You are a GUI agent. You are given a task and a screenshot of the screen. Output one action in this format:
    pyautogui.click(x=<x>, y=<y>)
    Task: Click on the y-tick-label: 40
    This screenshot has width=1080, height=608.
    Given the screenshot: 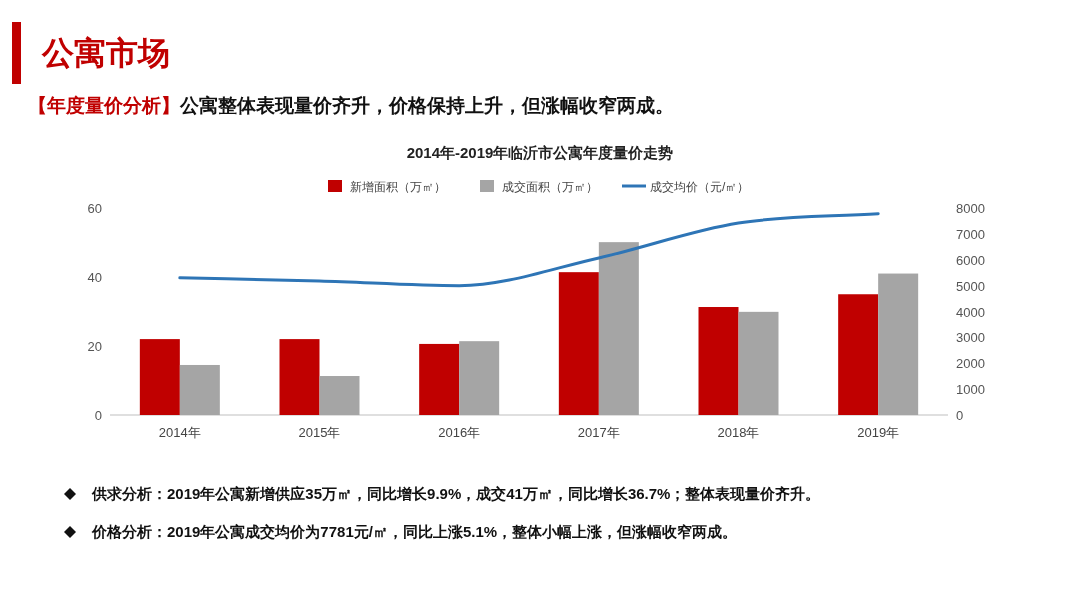 What is the action you would take?
    pyautogui.click(x=94, y=277)
    